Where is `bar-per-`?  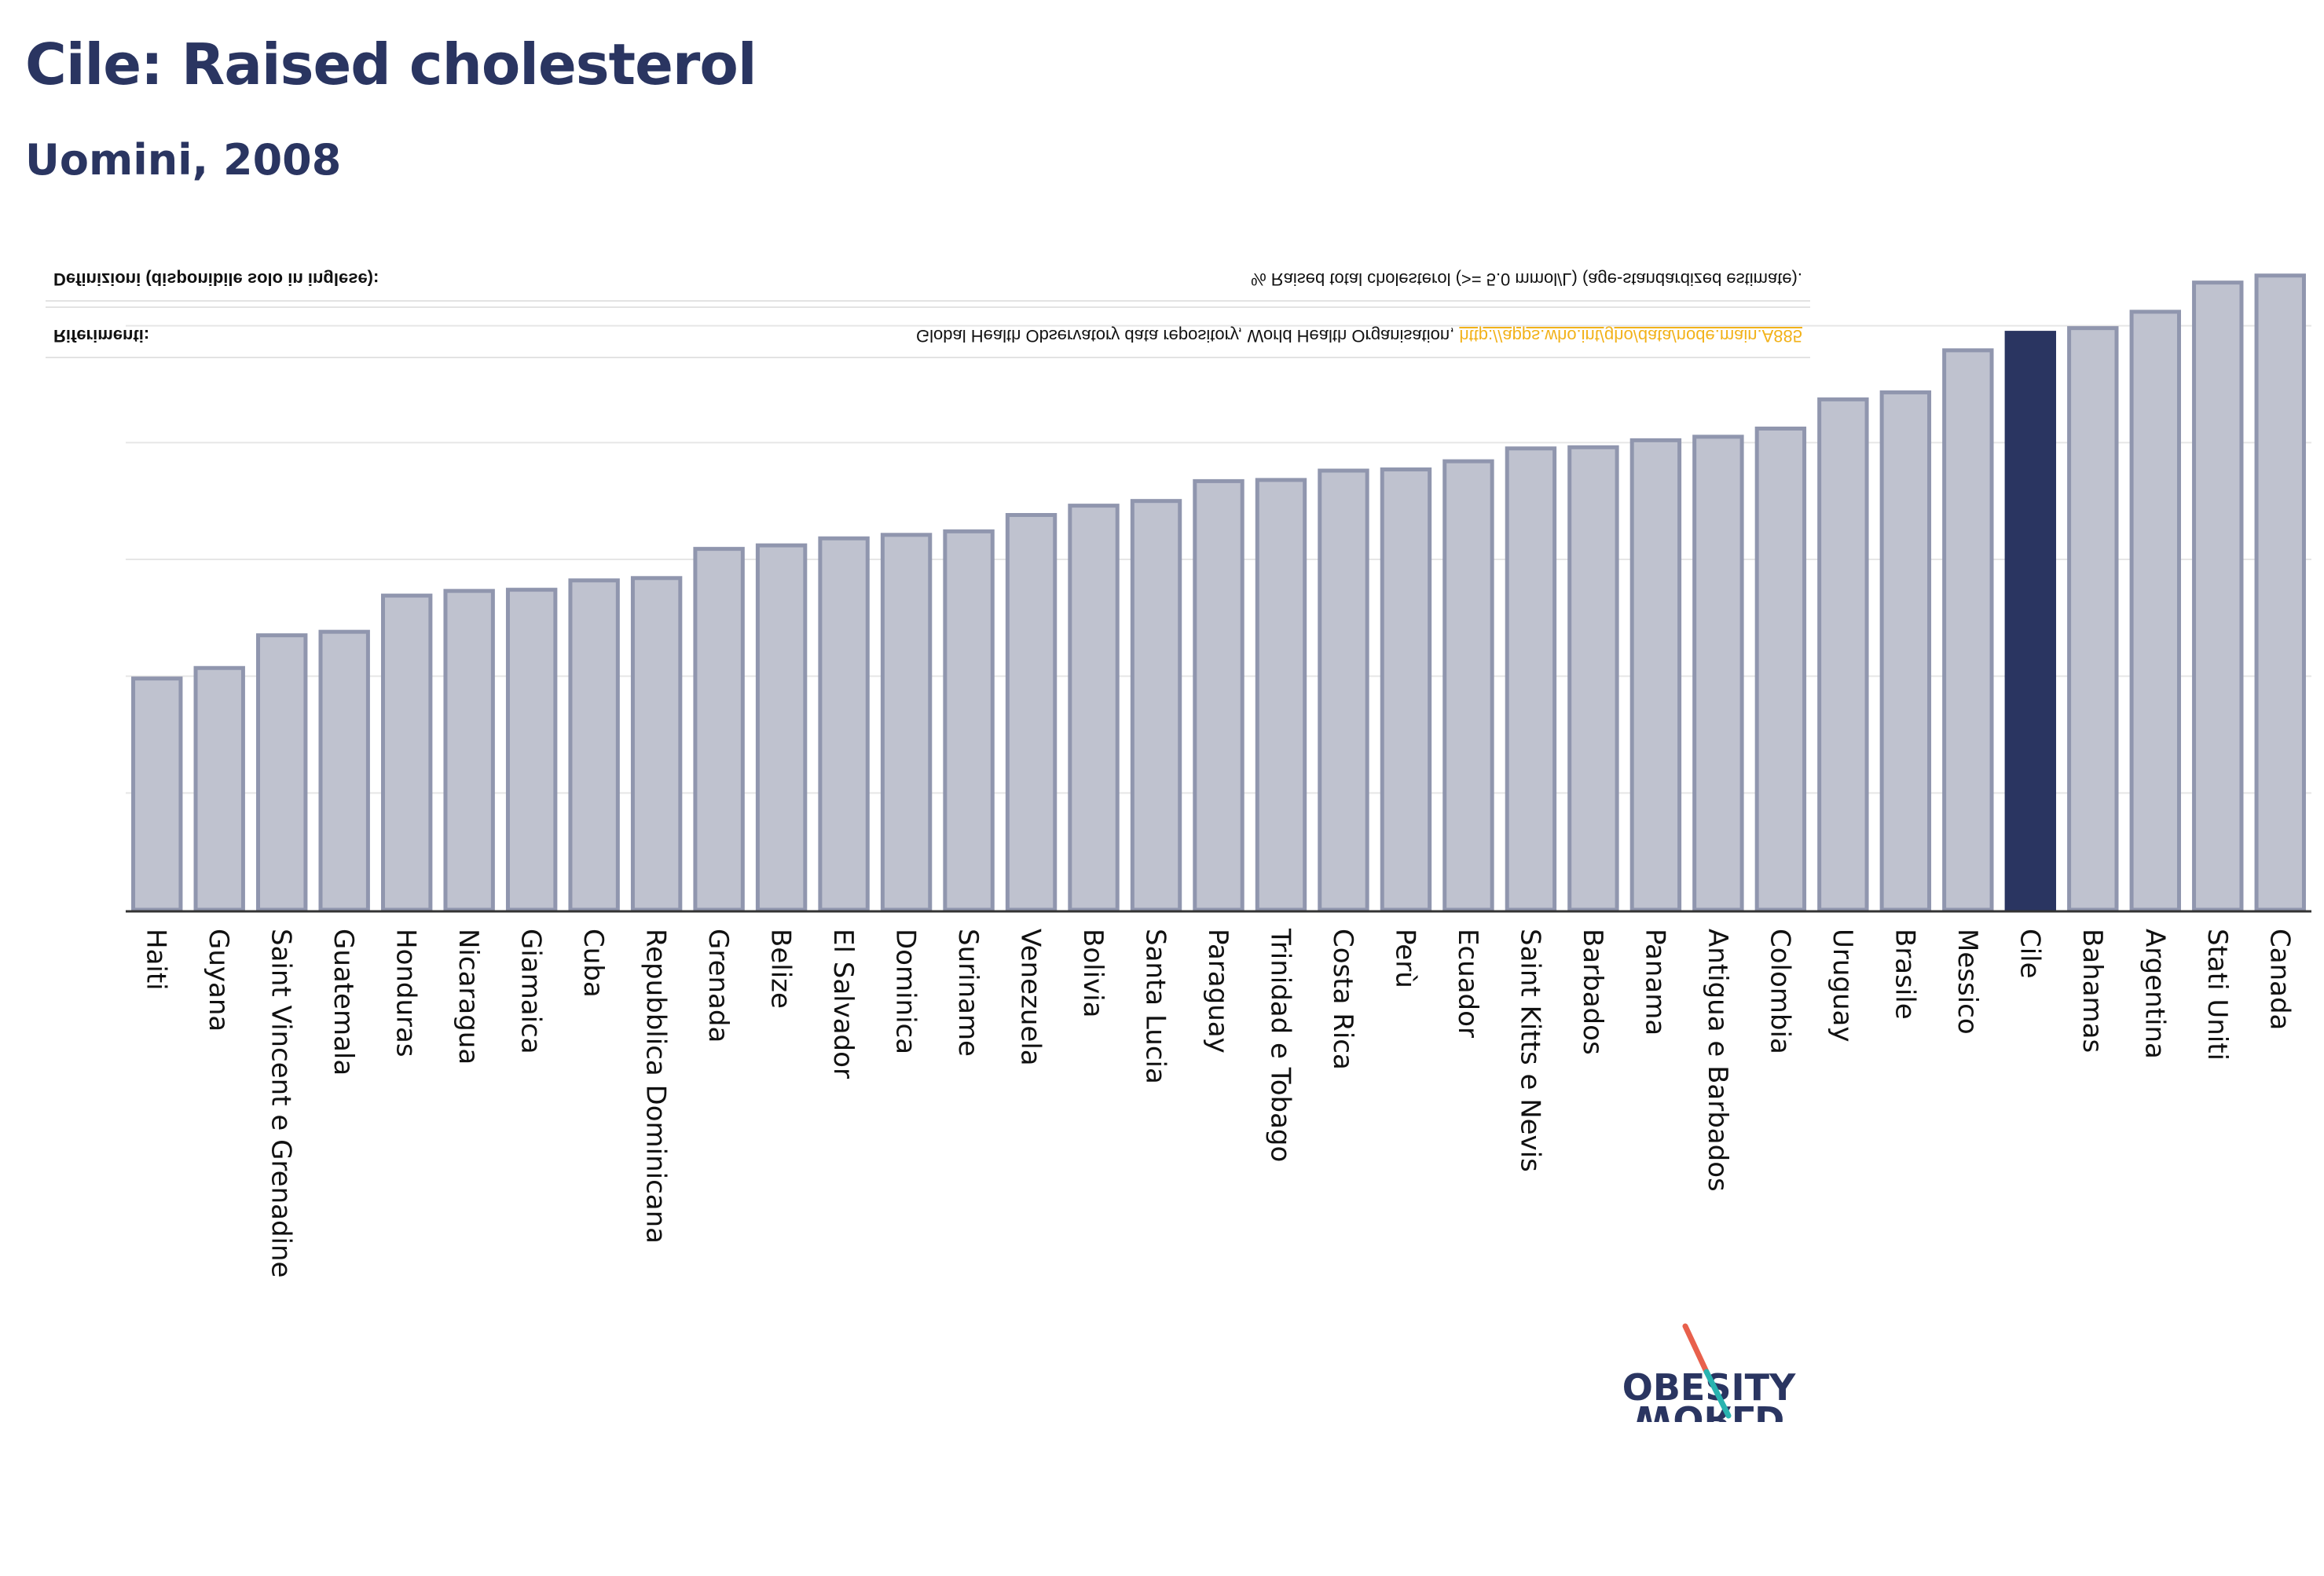
bar-per- is located at coordinates (1406, 689).